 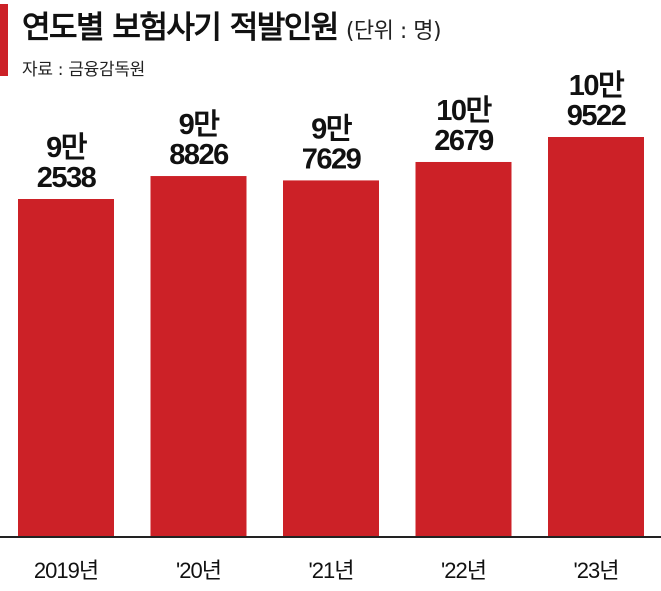 I want to click on bar-4-label-line-1: 10만, so click(x=464, y=110).